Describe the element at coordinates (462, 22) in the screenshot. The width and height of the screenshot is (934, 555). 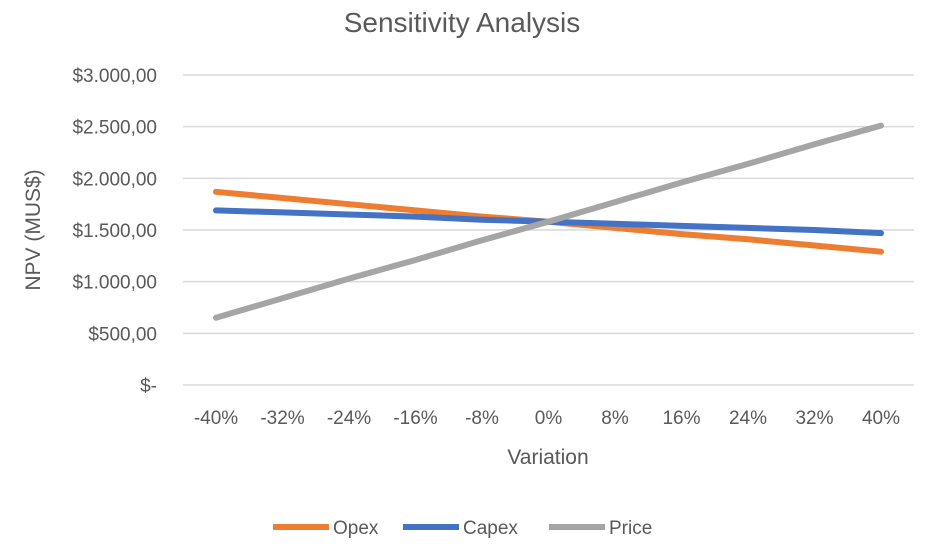
I see `chart-title: Sensitivity Analysis` at that location.